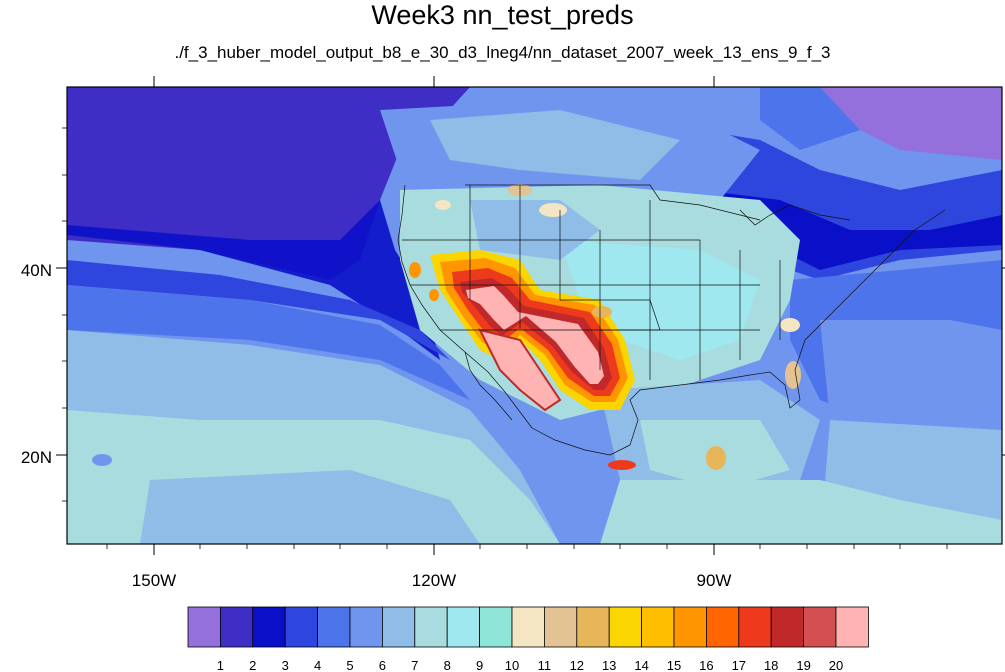  Describe the element at coordinates (512, 665) in the screenshot. I see `colorbar-label: 10` at that location.